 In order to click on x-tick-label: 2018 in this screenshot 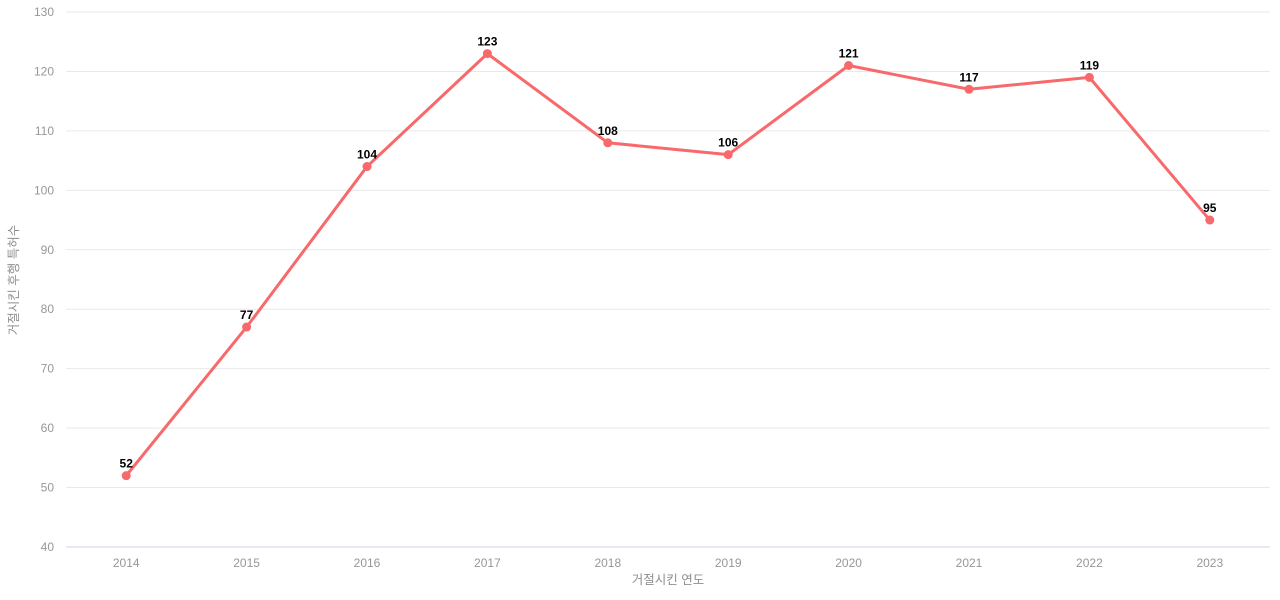, I will do `click(607, 563)`.